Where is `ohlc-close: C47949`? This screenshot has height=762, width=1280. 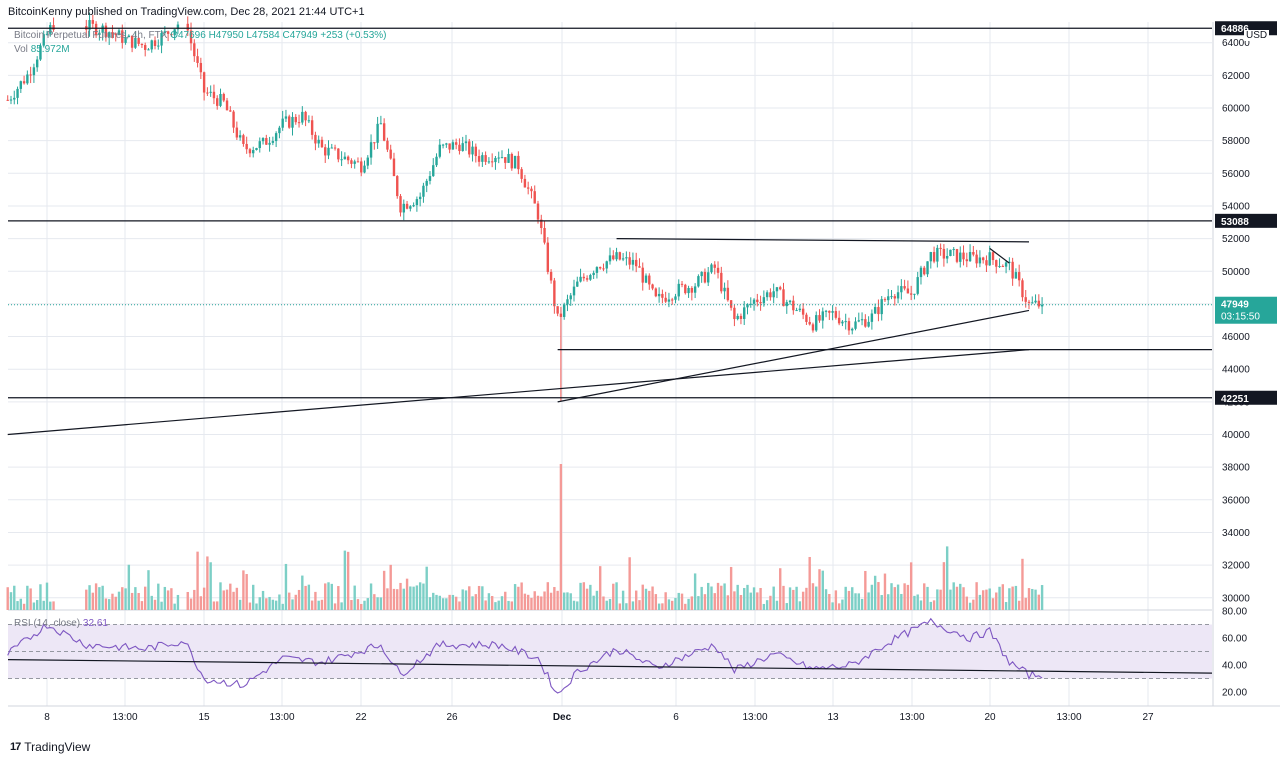 ohlc-close: C47949 is located at coordinates (300, 35).